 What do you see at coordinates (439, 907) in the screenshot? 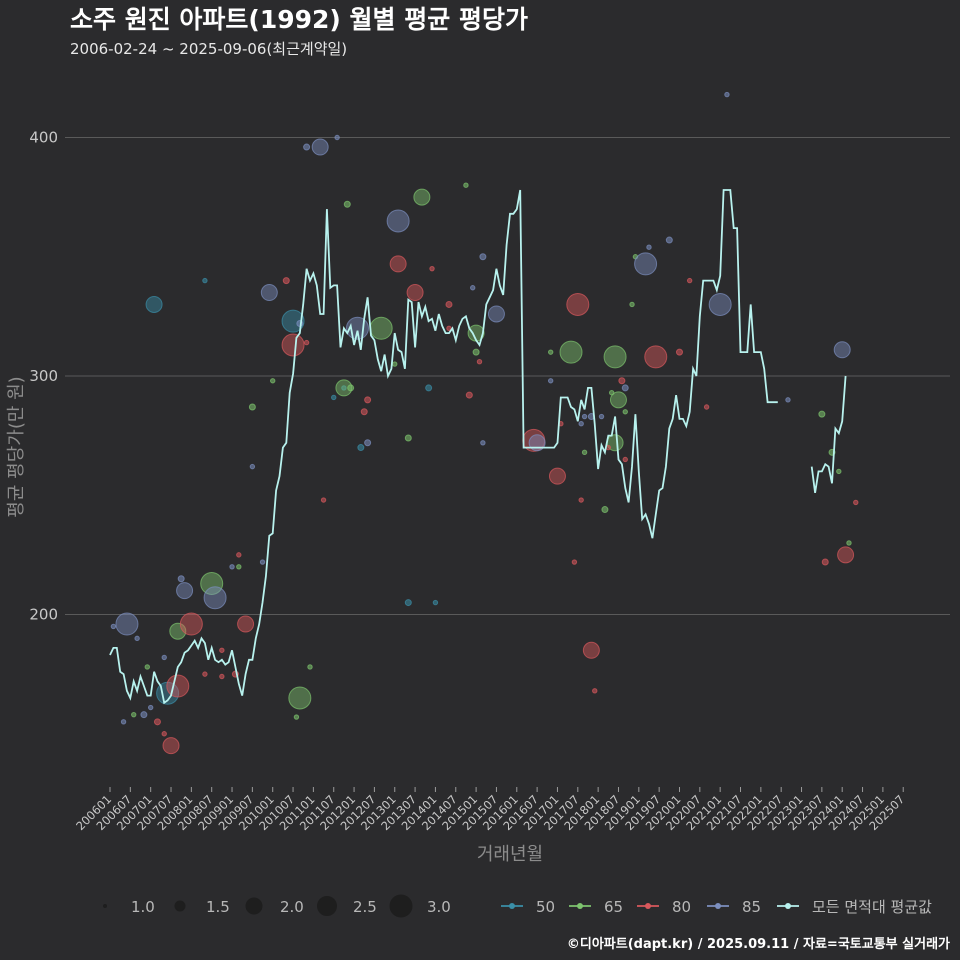
I see `size-legend-label: 3.0` at bounding box center [439, 907].